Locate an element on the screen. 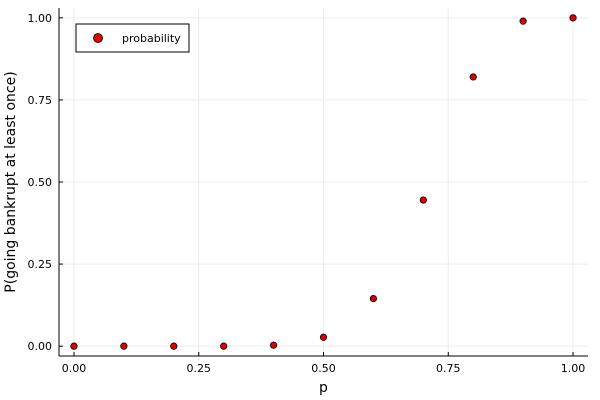 The image size is (600, 400). legend-label: probability is located at coordinates (151, 38).